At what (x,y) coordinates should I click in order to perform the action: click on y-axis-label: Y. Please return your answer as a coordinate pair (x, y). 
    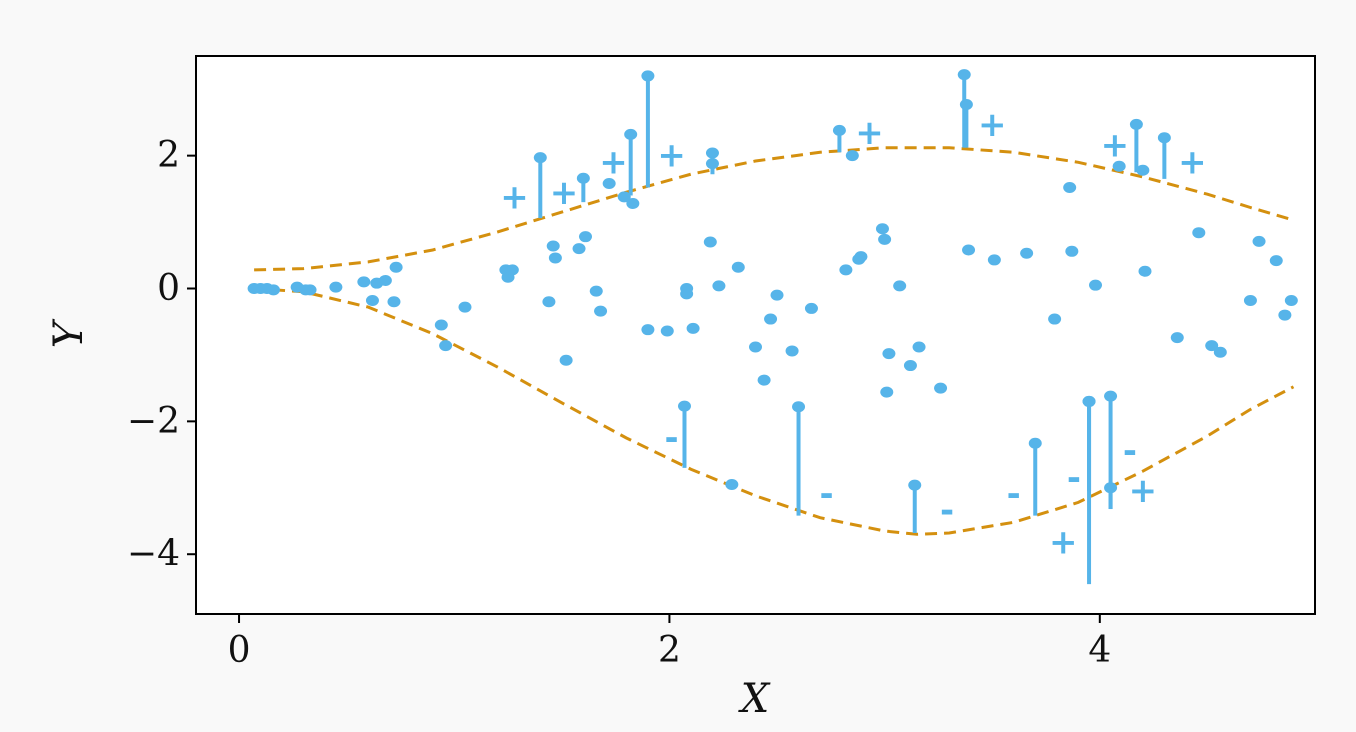
    Looking at the image, I should click on (69, 333).